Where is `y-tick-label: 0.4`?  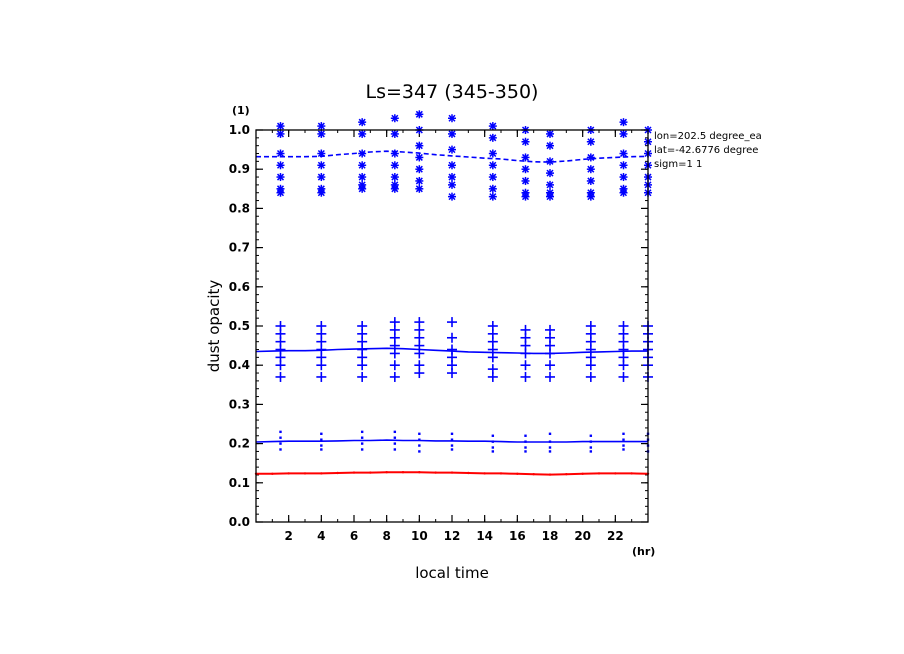
y-tick-label: 0.4 is located at coordinates (239, 365).